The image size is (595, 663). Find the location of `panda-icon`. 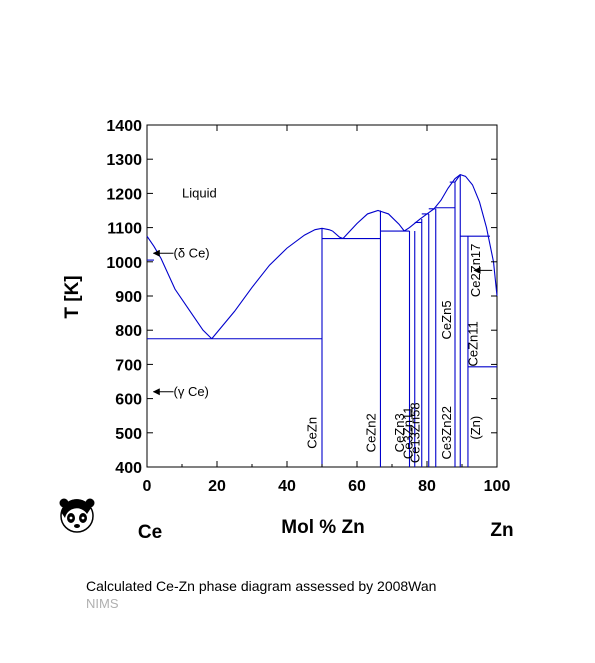

panda-icon is located at coordinates (77, 515).